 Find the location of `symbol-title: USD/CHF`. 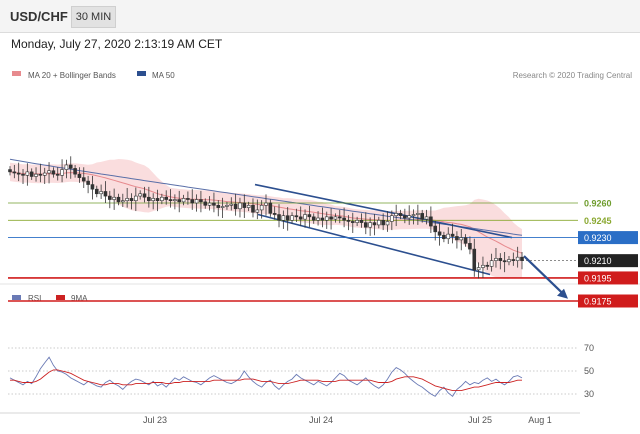

symbol-title: USD/CHF is located at coordinates (39, 16).